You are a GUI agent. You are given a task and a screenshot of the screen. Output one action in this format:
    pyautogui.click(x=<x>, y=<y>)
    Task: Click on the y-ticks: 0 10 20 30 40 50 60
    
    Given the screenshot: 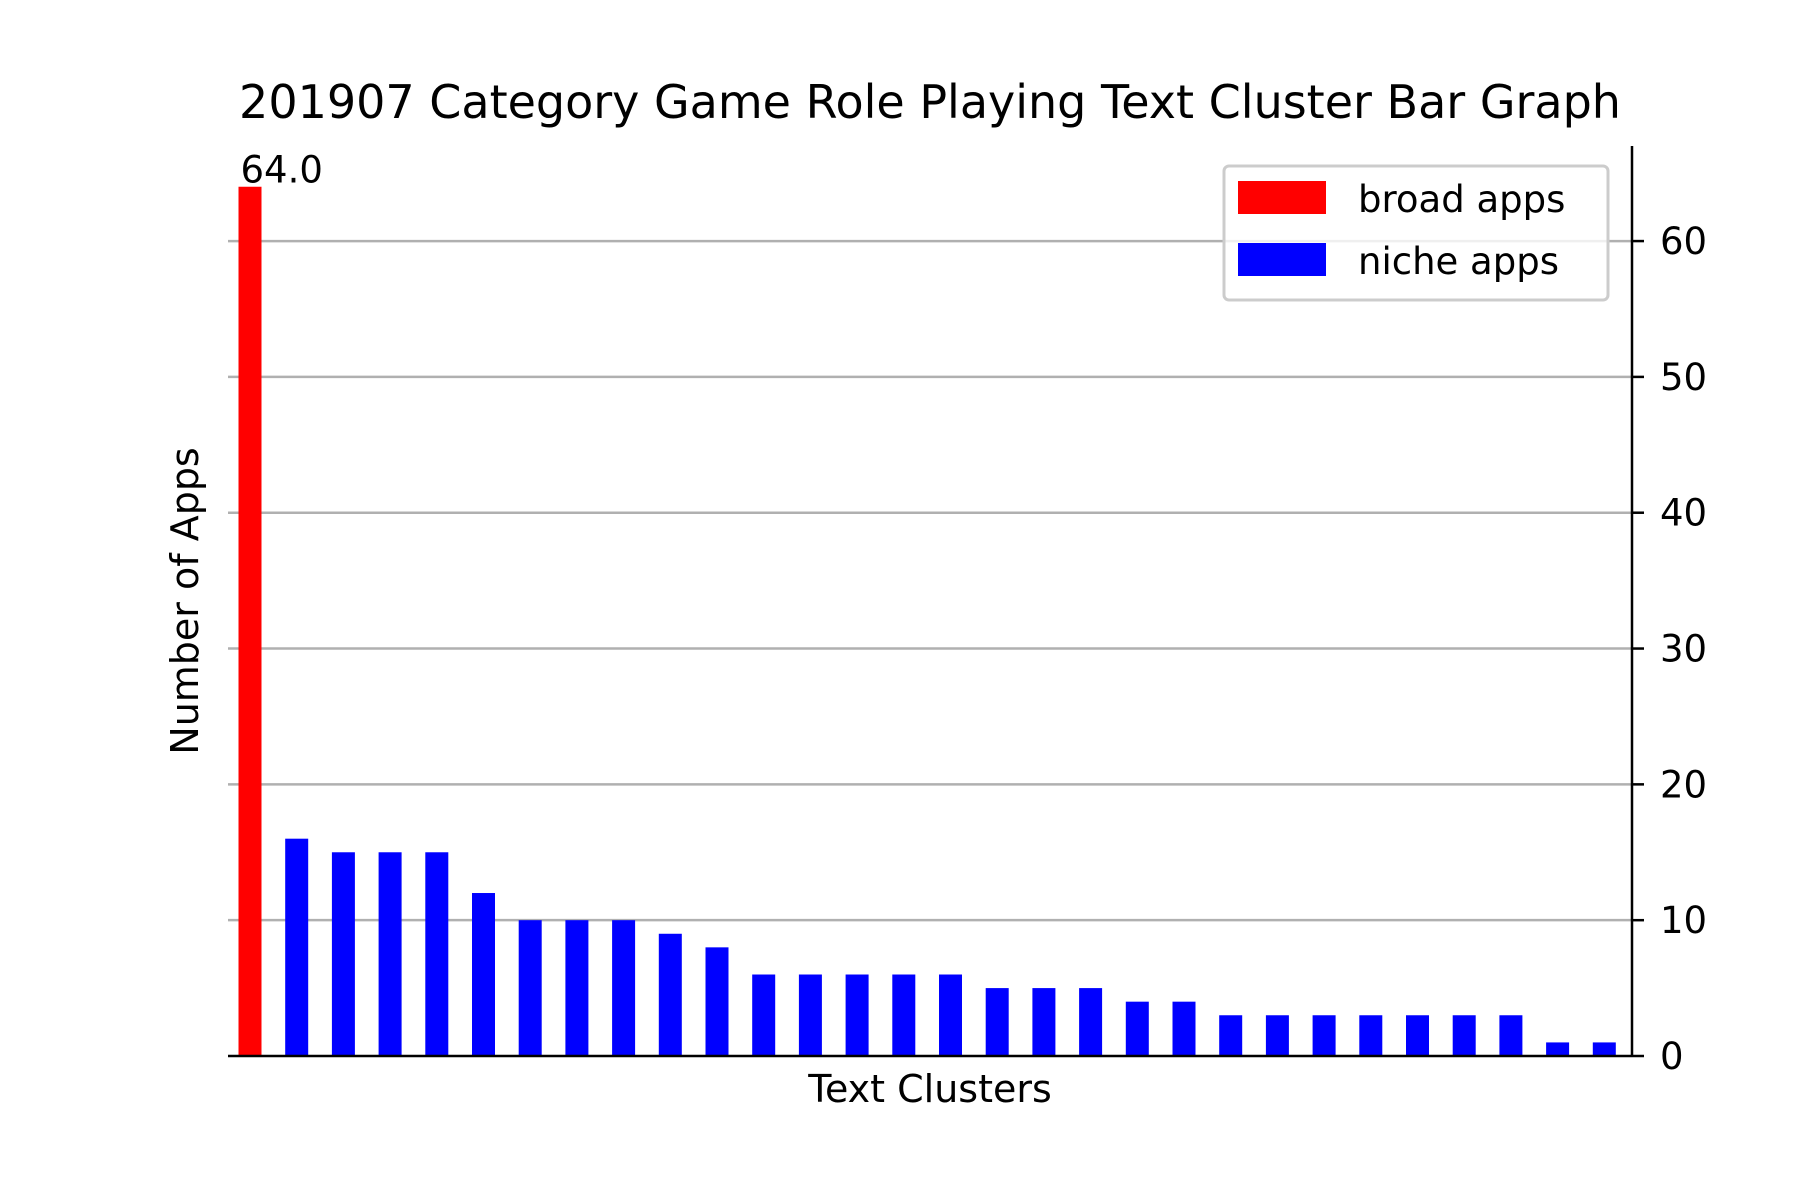 What is the action you would take?
    pyautogui.click(x=1669, y=649)
    